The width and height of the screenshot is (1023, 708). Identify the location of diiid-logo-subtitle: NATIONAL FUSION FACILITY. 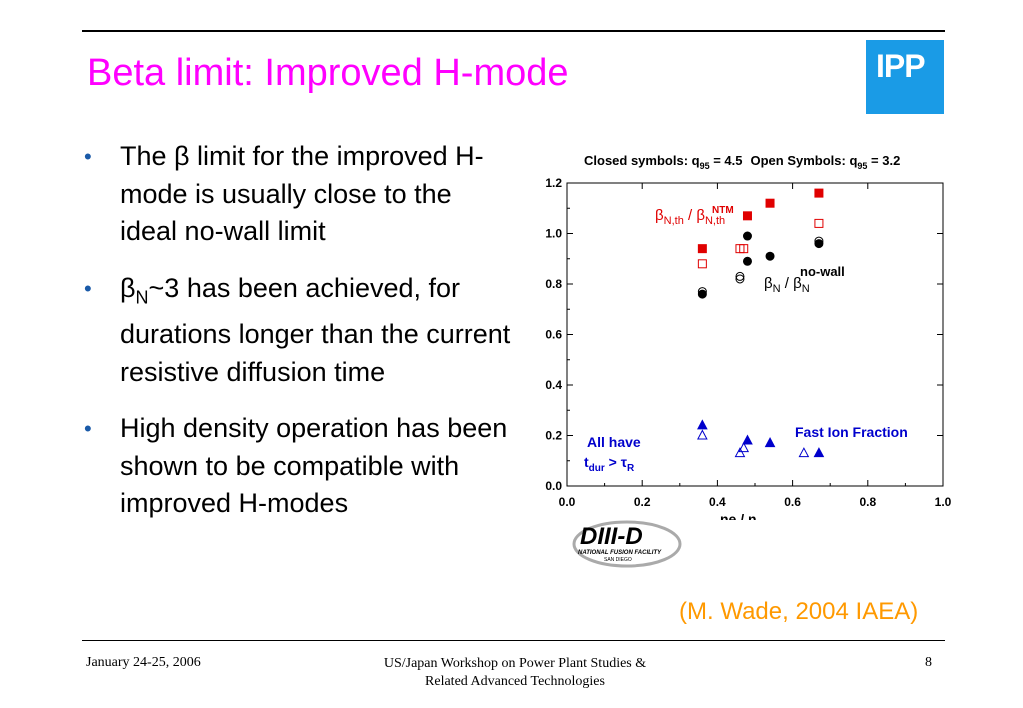
(620, 553).